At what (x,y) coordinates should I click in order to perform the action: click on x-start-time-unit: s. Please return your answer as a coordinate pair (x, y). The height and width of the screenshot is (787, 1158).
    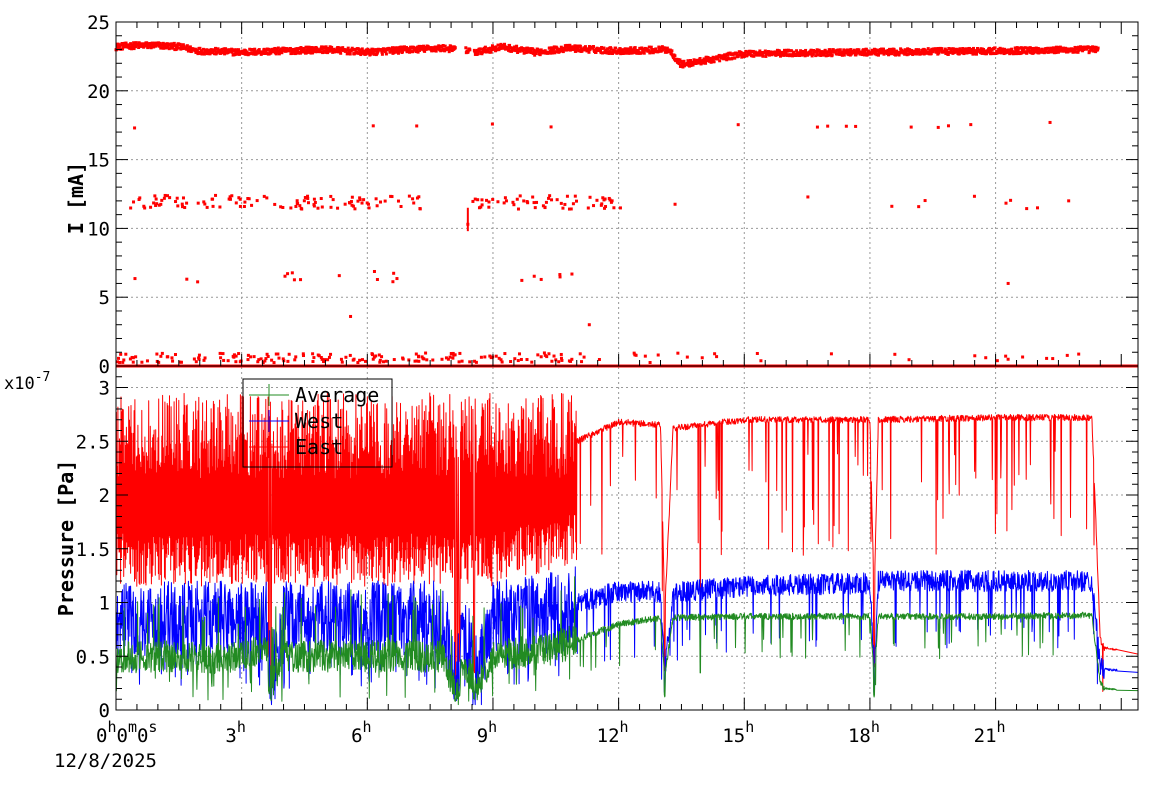
    Looking at the image, I should click on (152, 727).